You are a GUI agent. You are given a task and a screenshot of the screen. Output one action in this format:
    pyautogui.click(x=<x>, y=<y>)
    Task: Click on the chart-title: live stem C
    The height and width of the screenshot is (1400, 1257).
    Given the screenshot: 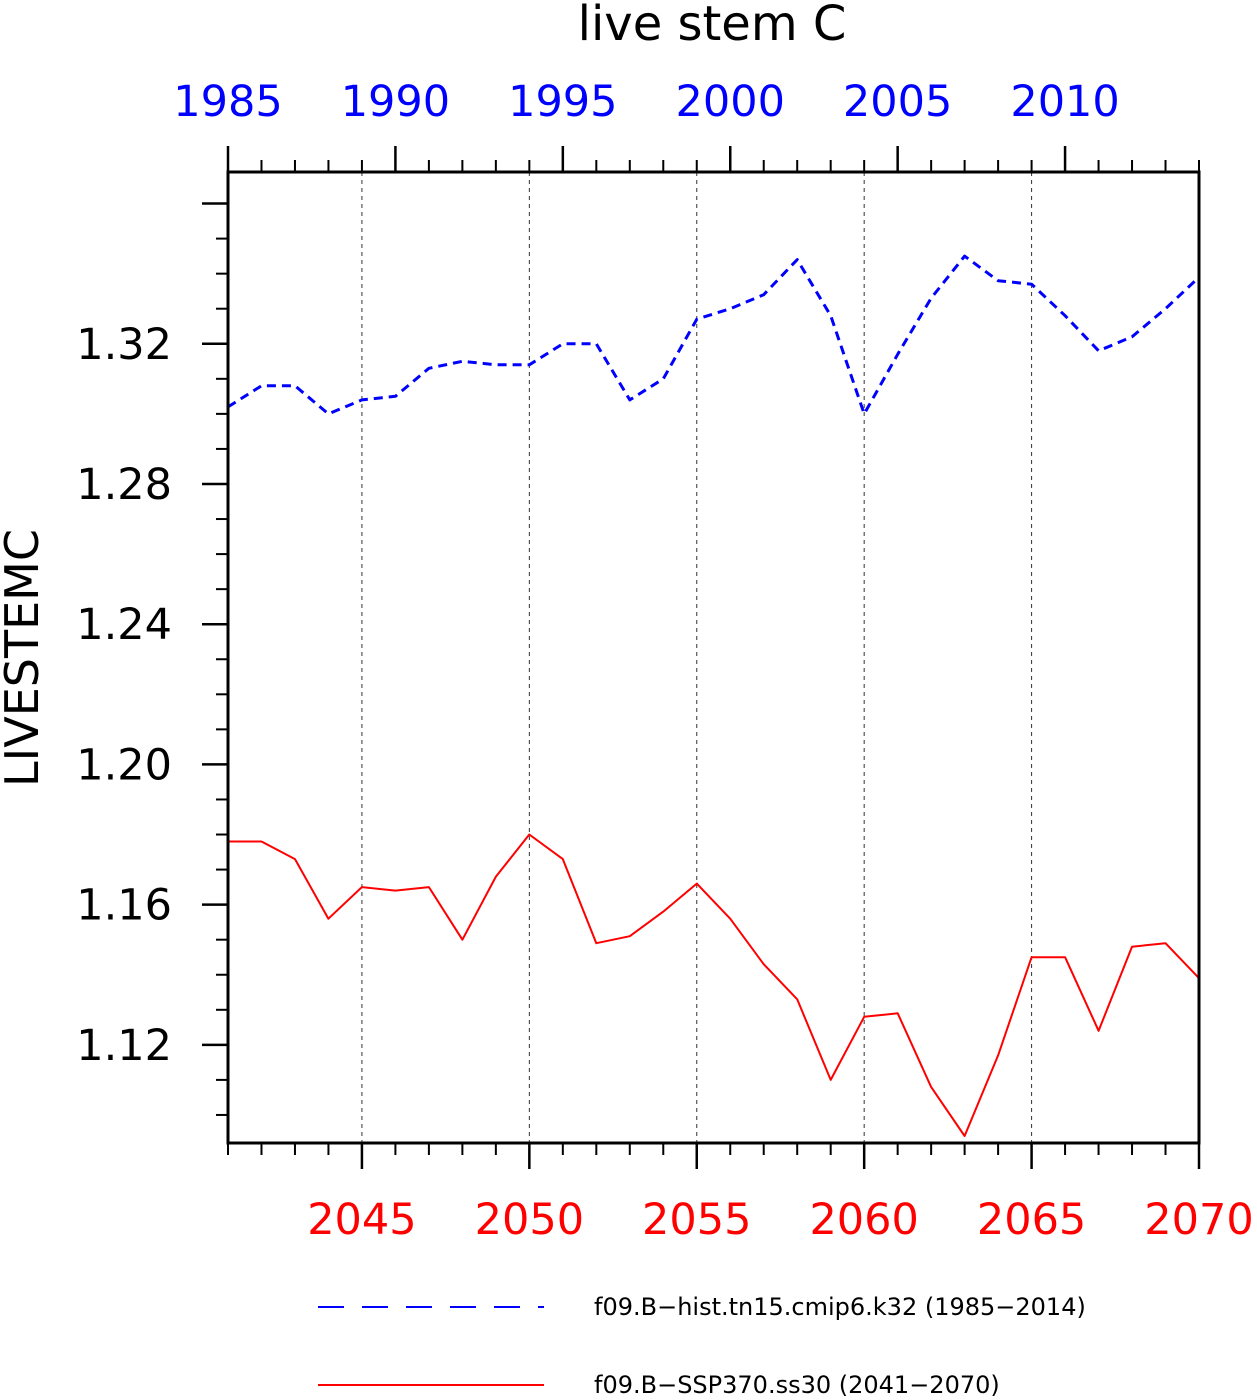 What is the action you would take?
    pyautogui.click(x=712, y=26)
    